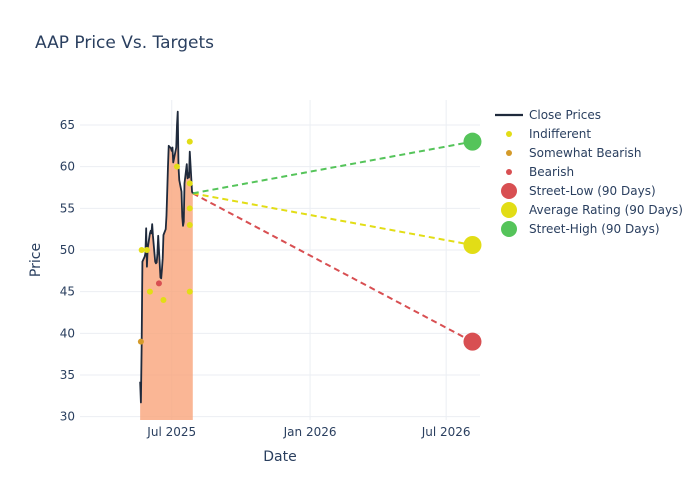 Image resolution: width=700 pixels, height=500 pixels. I want to click on close-price-line-group, so click(166, 257).